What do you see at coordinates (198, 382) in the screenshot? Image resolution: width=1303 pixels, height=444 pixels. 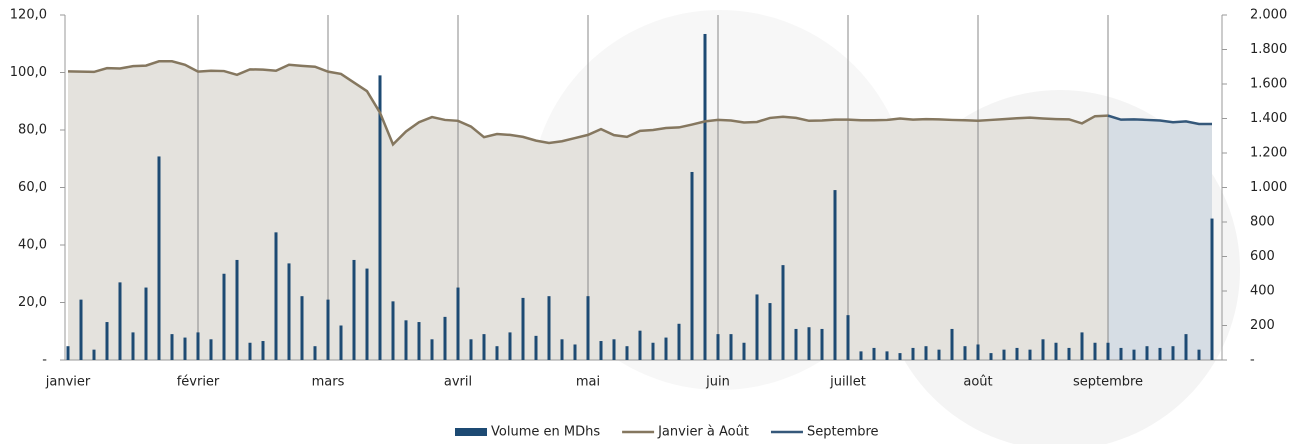 I see `x-tick-label: février` at bounding box center [198, 382].